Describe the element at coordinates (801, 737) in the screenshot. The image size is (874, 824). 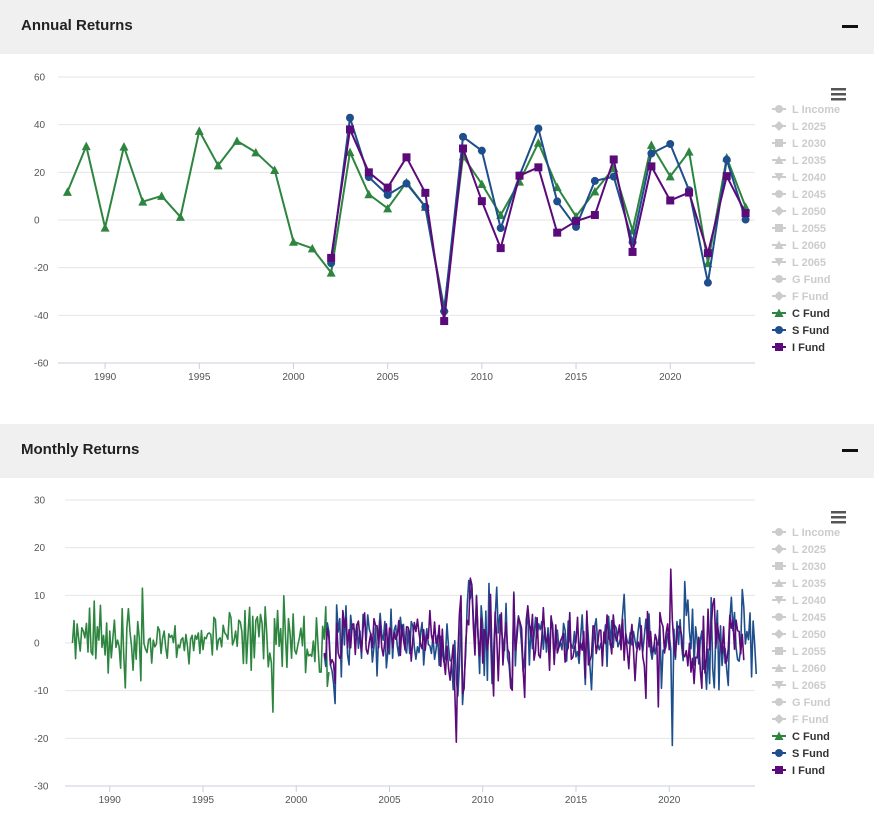
I see `legend-item-c-fund: C Fund` at that location.